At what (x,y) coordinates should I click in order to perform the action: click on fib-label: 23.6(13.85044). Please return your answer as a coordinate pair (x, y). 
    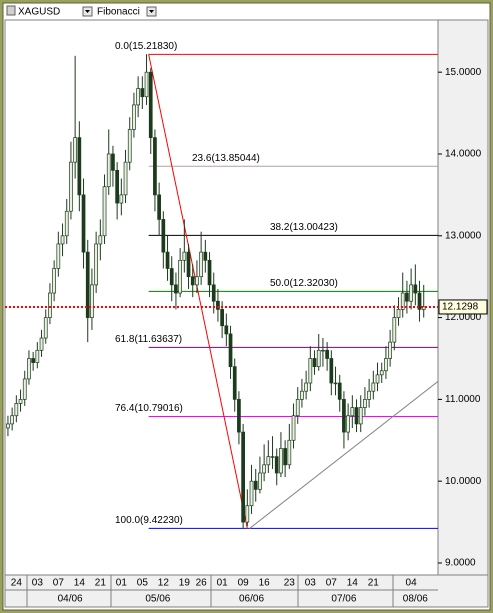
    Looking at the image, I should click on (231, 158).